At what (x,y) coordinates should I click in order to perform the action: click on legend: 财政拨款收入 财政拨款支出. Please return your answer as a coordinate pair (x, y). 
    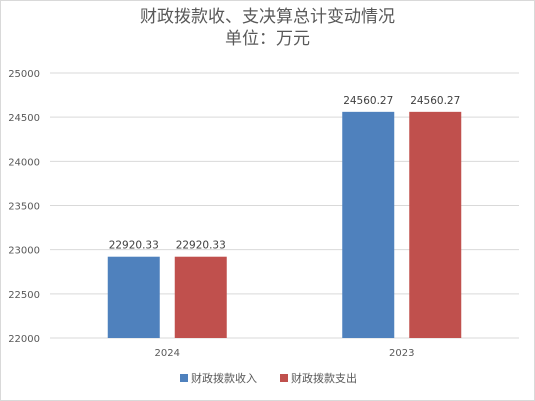
    Looking at the image, I should click on (268, 378).